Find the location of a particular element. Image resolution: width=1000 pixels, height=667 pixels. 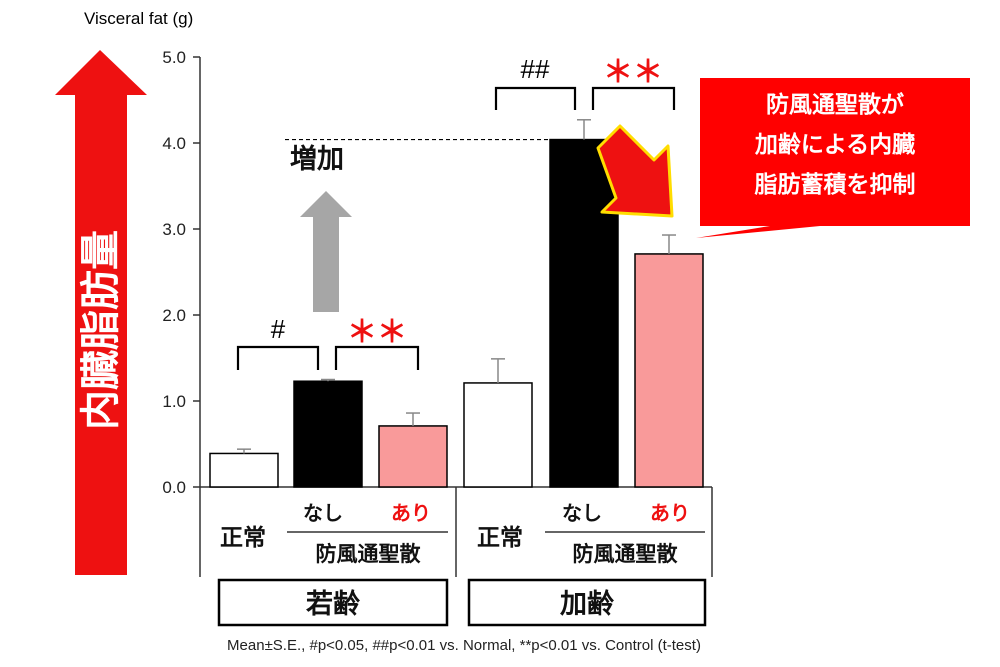

label-aged-without: なし is located at coordinates (582, 513).